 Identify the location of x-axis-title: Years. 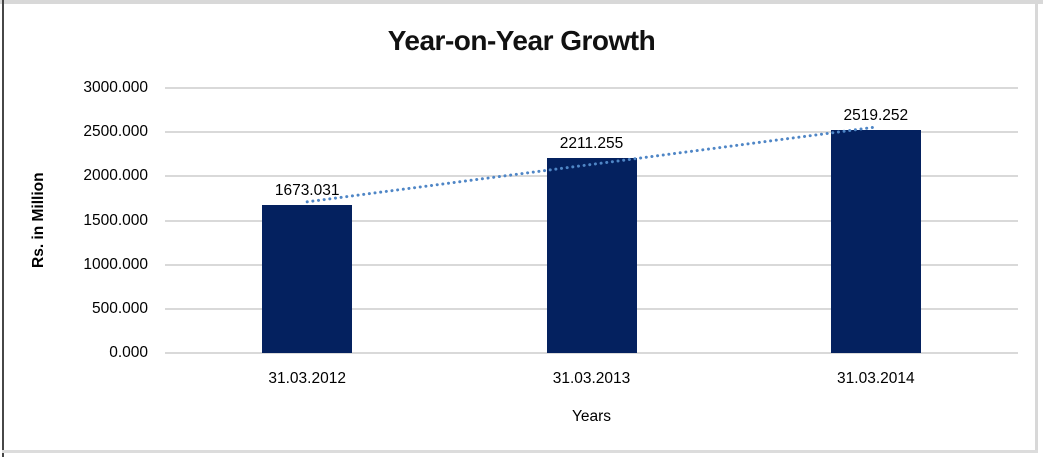
(591, 416).